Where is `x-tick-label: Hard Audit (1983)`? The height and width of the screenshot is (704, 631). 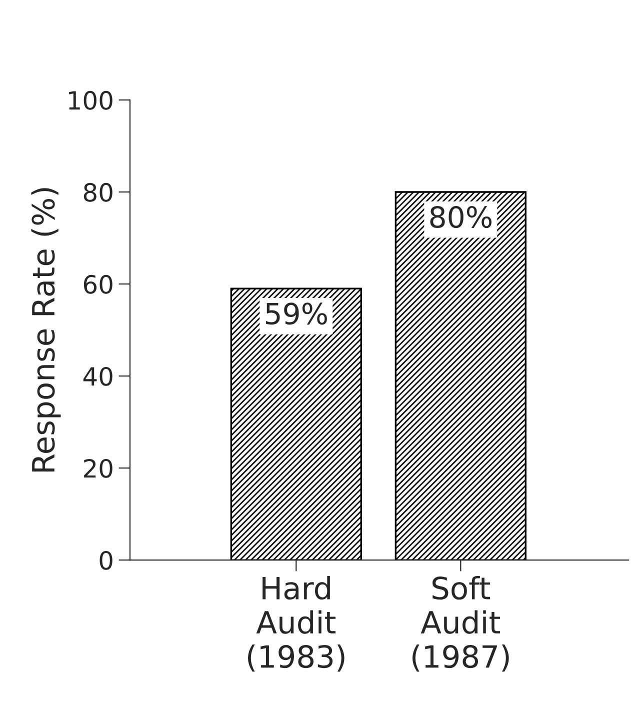 x-tick-label: Hard Audit (1983) is located at coordinates (296, 624).